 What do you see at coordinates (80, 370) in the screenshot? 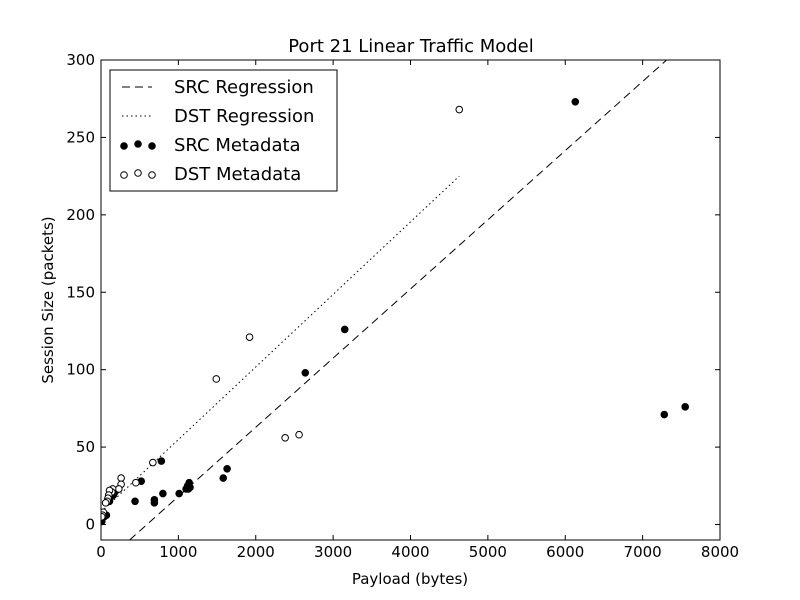
I see `y-tick-label-2: 100` at bounding box center [80, 370].